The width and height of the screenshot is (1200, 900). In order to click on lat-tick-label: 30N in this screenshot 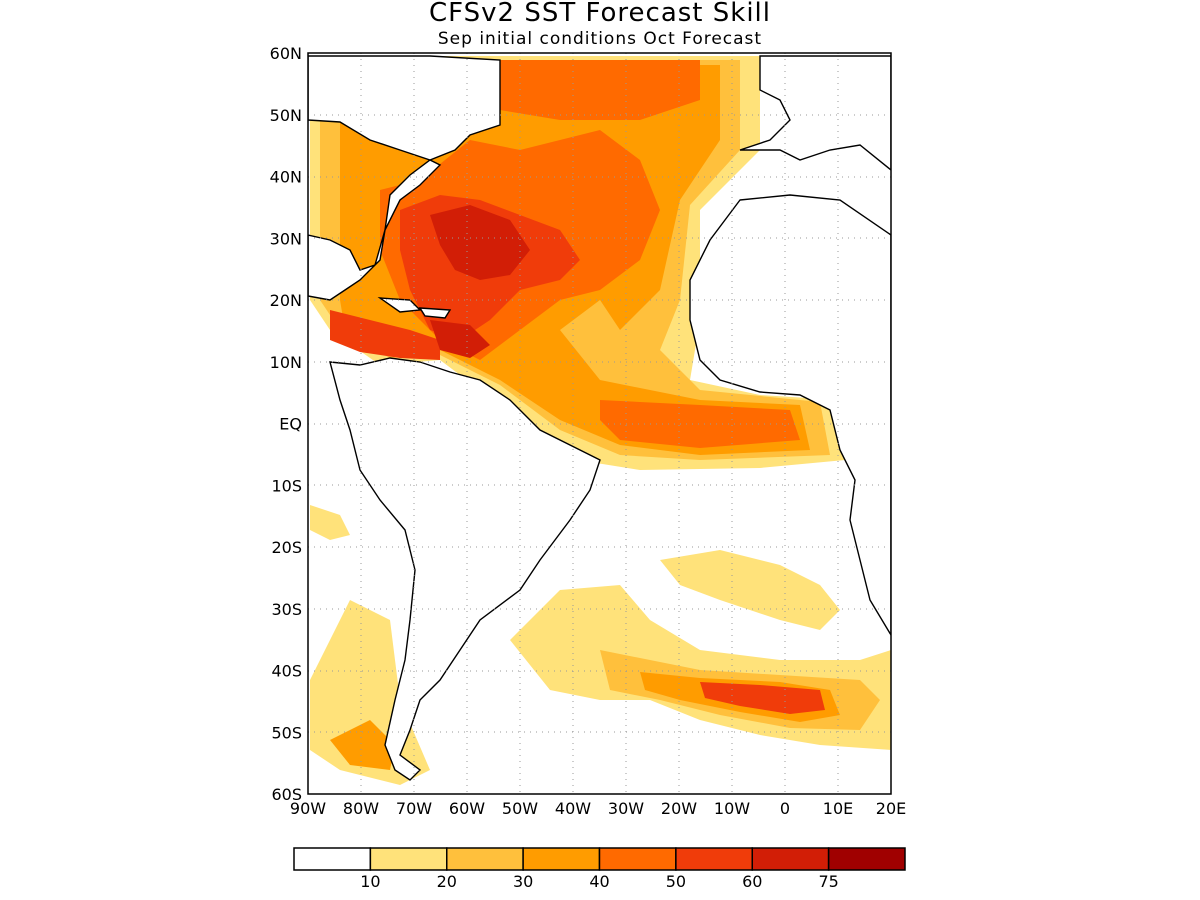, I will do `click(286, 238)`.